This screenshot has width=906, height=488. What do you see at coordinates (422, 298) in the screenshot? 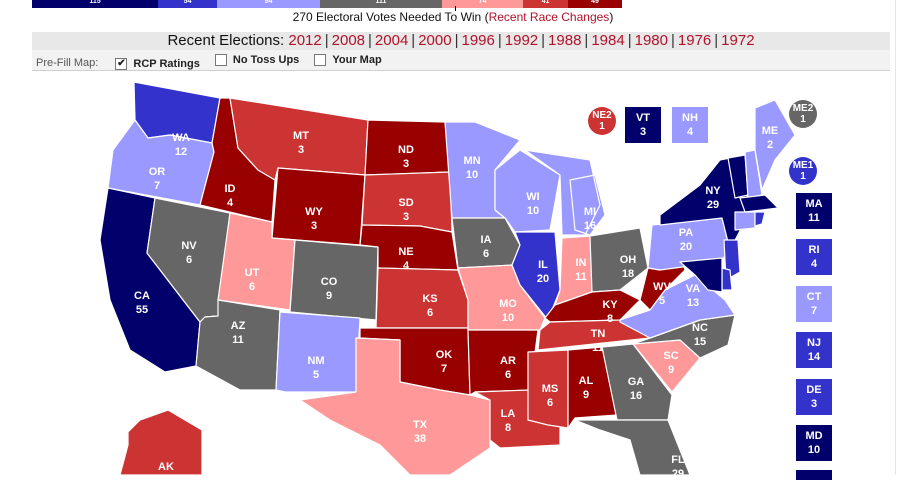
I see `state-KS` at bounding box center [422, 298].